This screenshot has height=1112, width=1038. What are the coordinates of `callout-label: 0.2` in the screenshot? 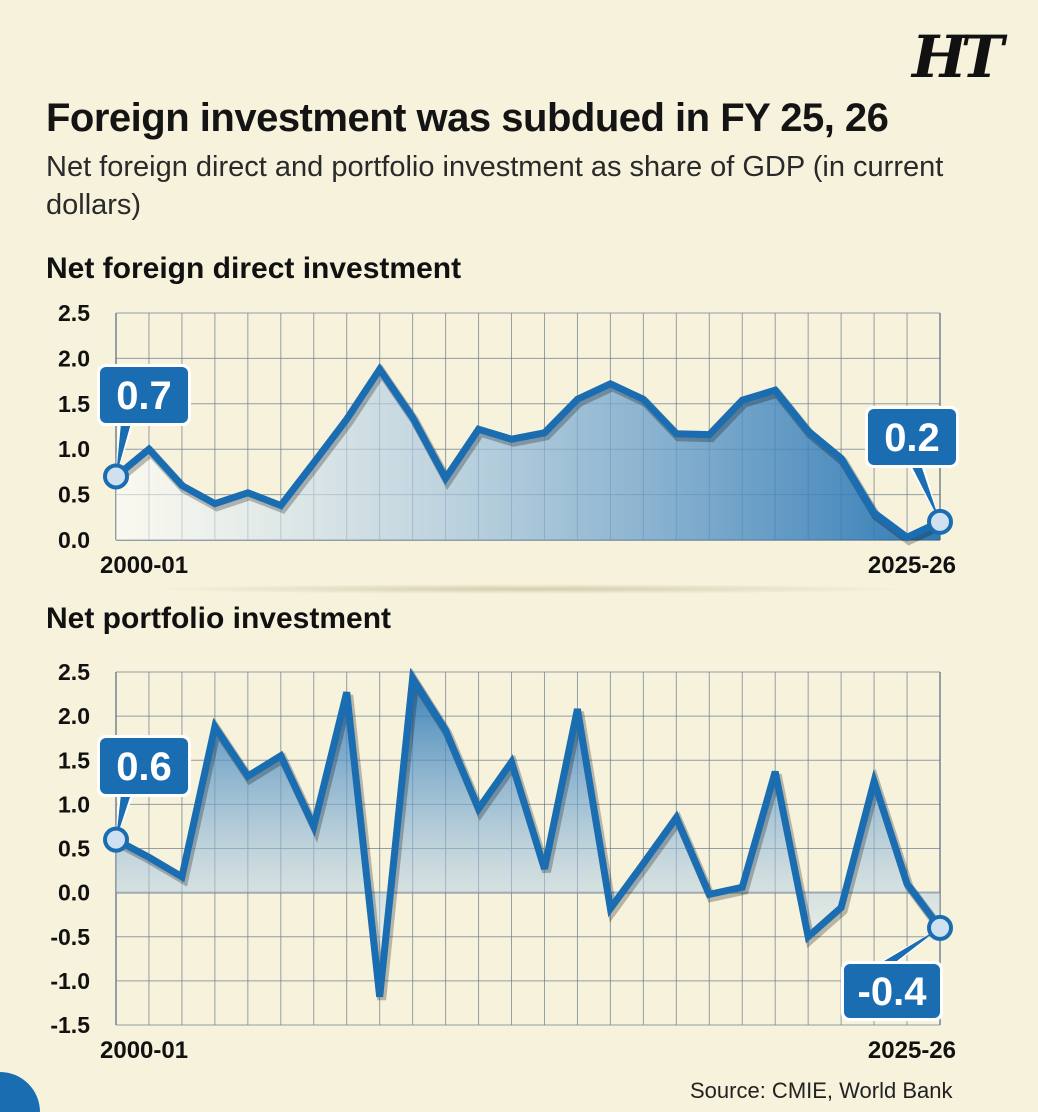 It's located at (912, 438).